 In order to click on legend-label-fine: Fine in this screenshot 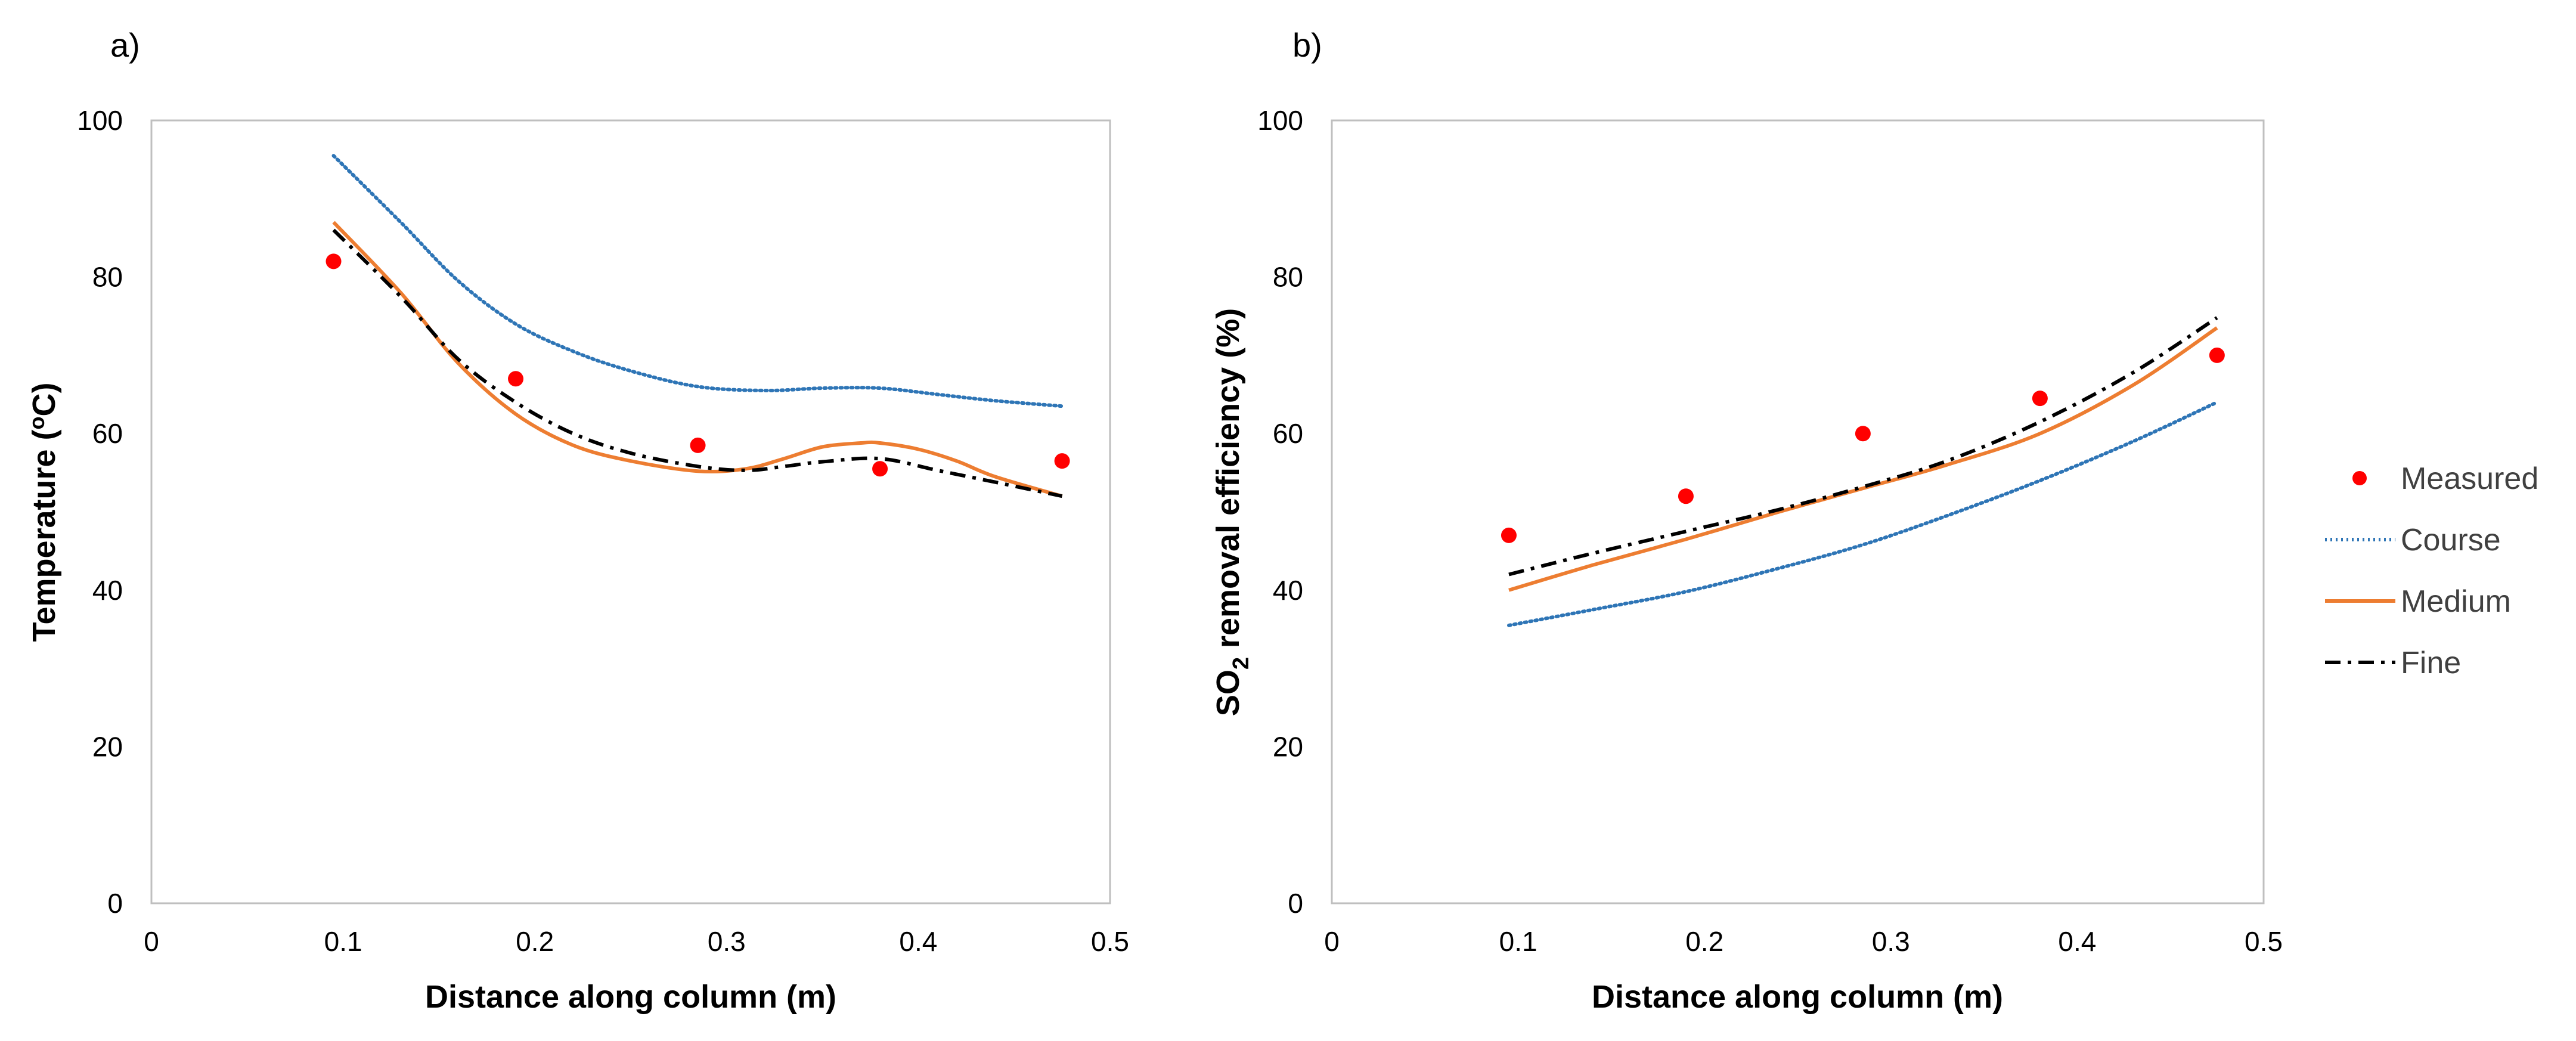, I will do `click(2431, 663)`.